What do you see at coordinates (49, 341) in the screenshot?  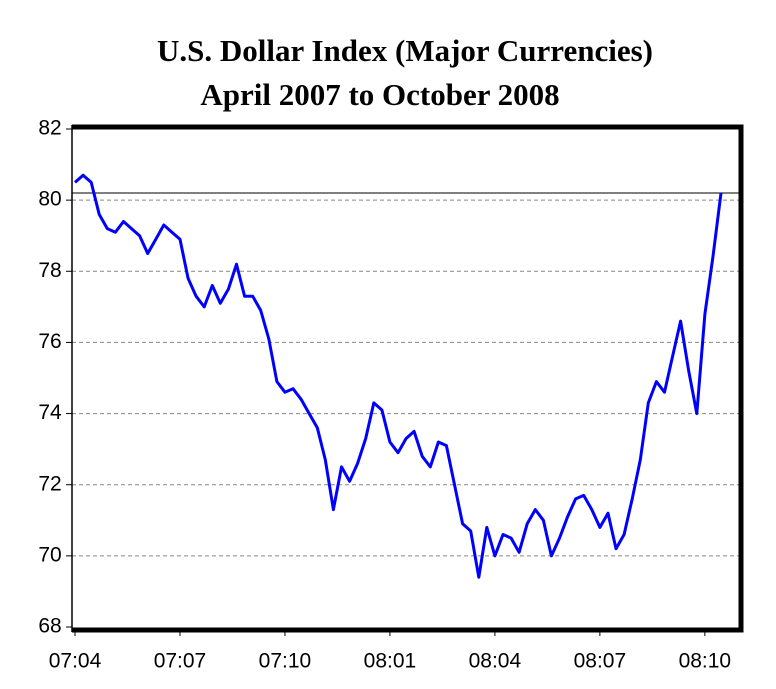 I see `y-tick-label: 76` at bounding box center [49, 341].